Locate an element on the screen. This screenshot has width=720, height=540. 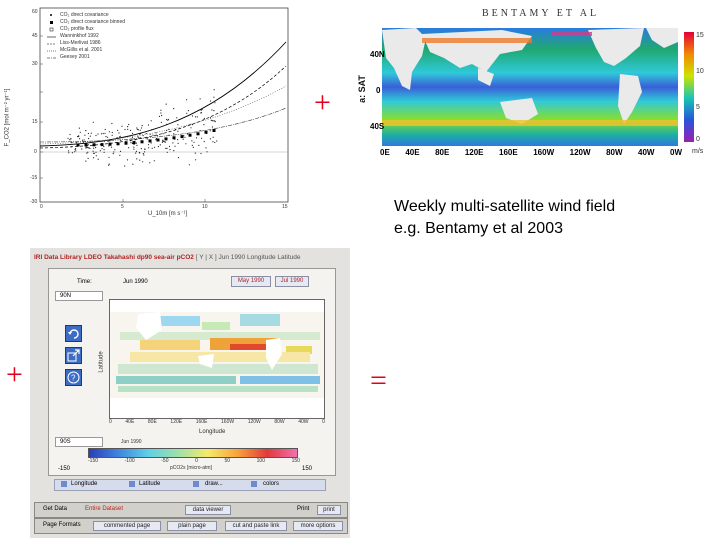
legend-colors: colors is located at coordinates (271, 484).